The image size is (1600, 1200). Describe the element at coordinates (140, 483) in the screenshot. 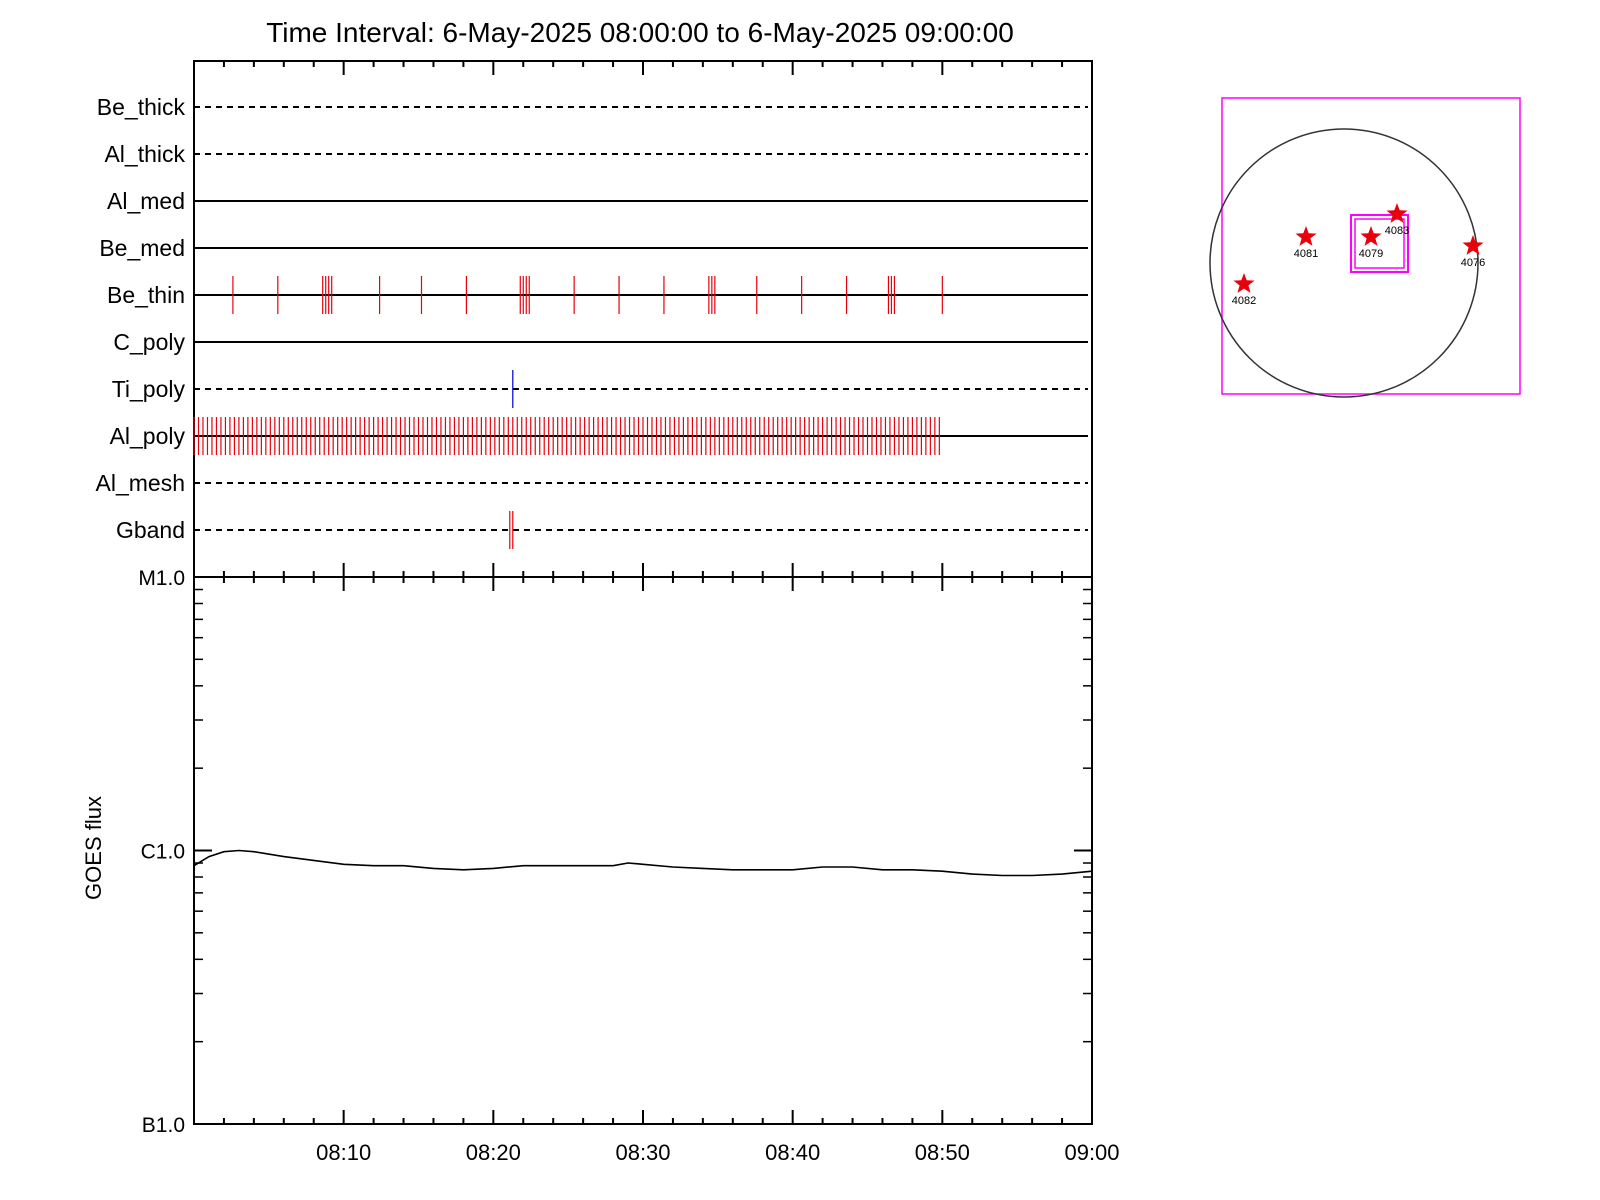

I see `row-label-al_mesh: Al_mesh` at that location.